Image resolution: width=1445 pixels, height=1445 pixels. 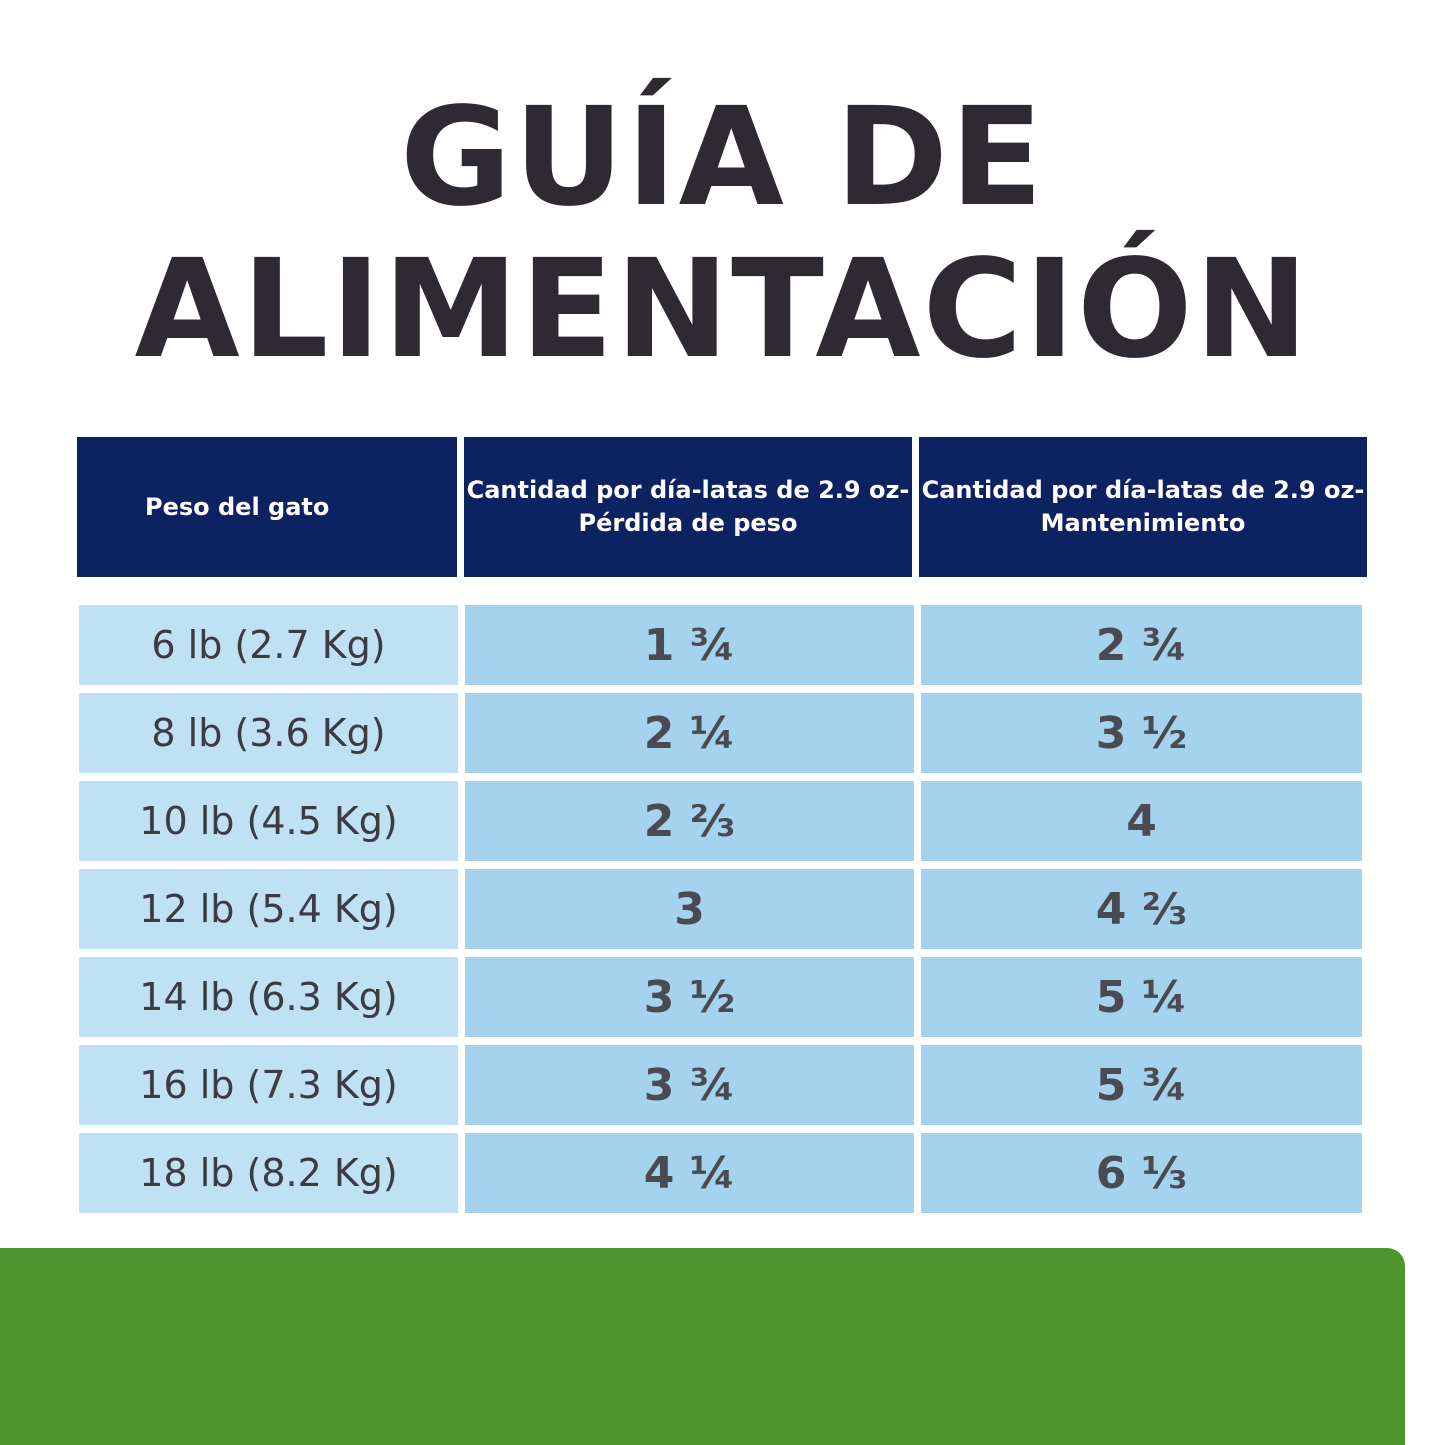 I want to click on header-cat-weight: Peso del gato, so click(x=267, y=507).